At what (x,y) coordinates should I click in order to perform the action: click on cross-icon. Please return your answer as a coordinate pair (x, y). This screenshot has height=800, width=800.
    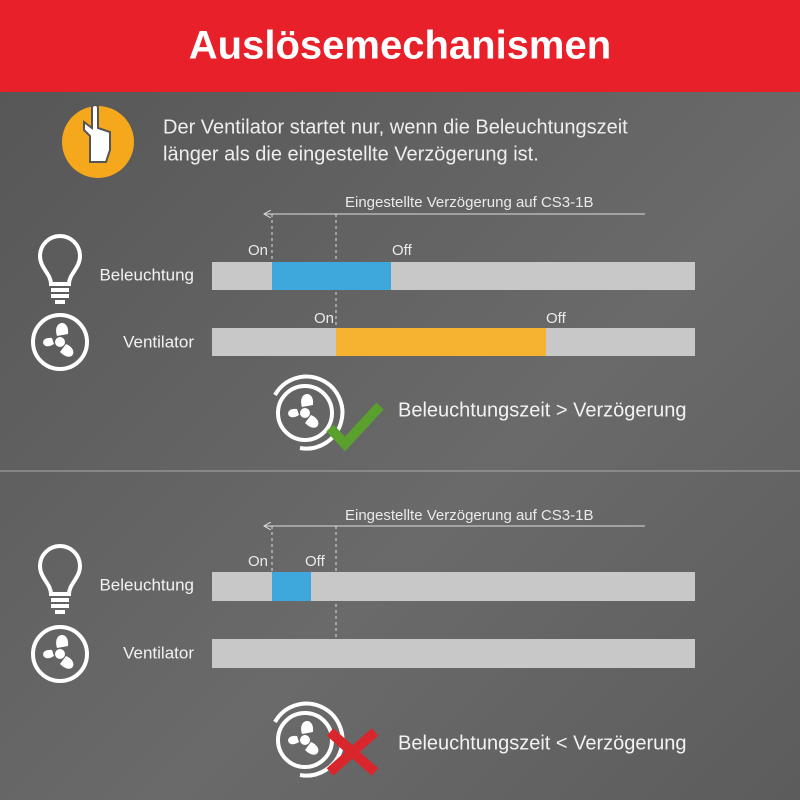
    Looking at the image, I should click on (352, 752).